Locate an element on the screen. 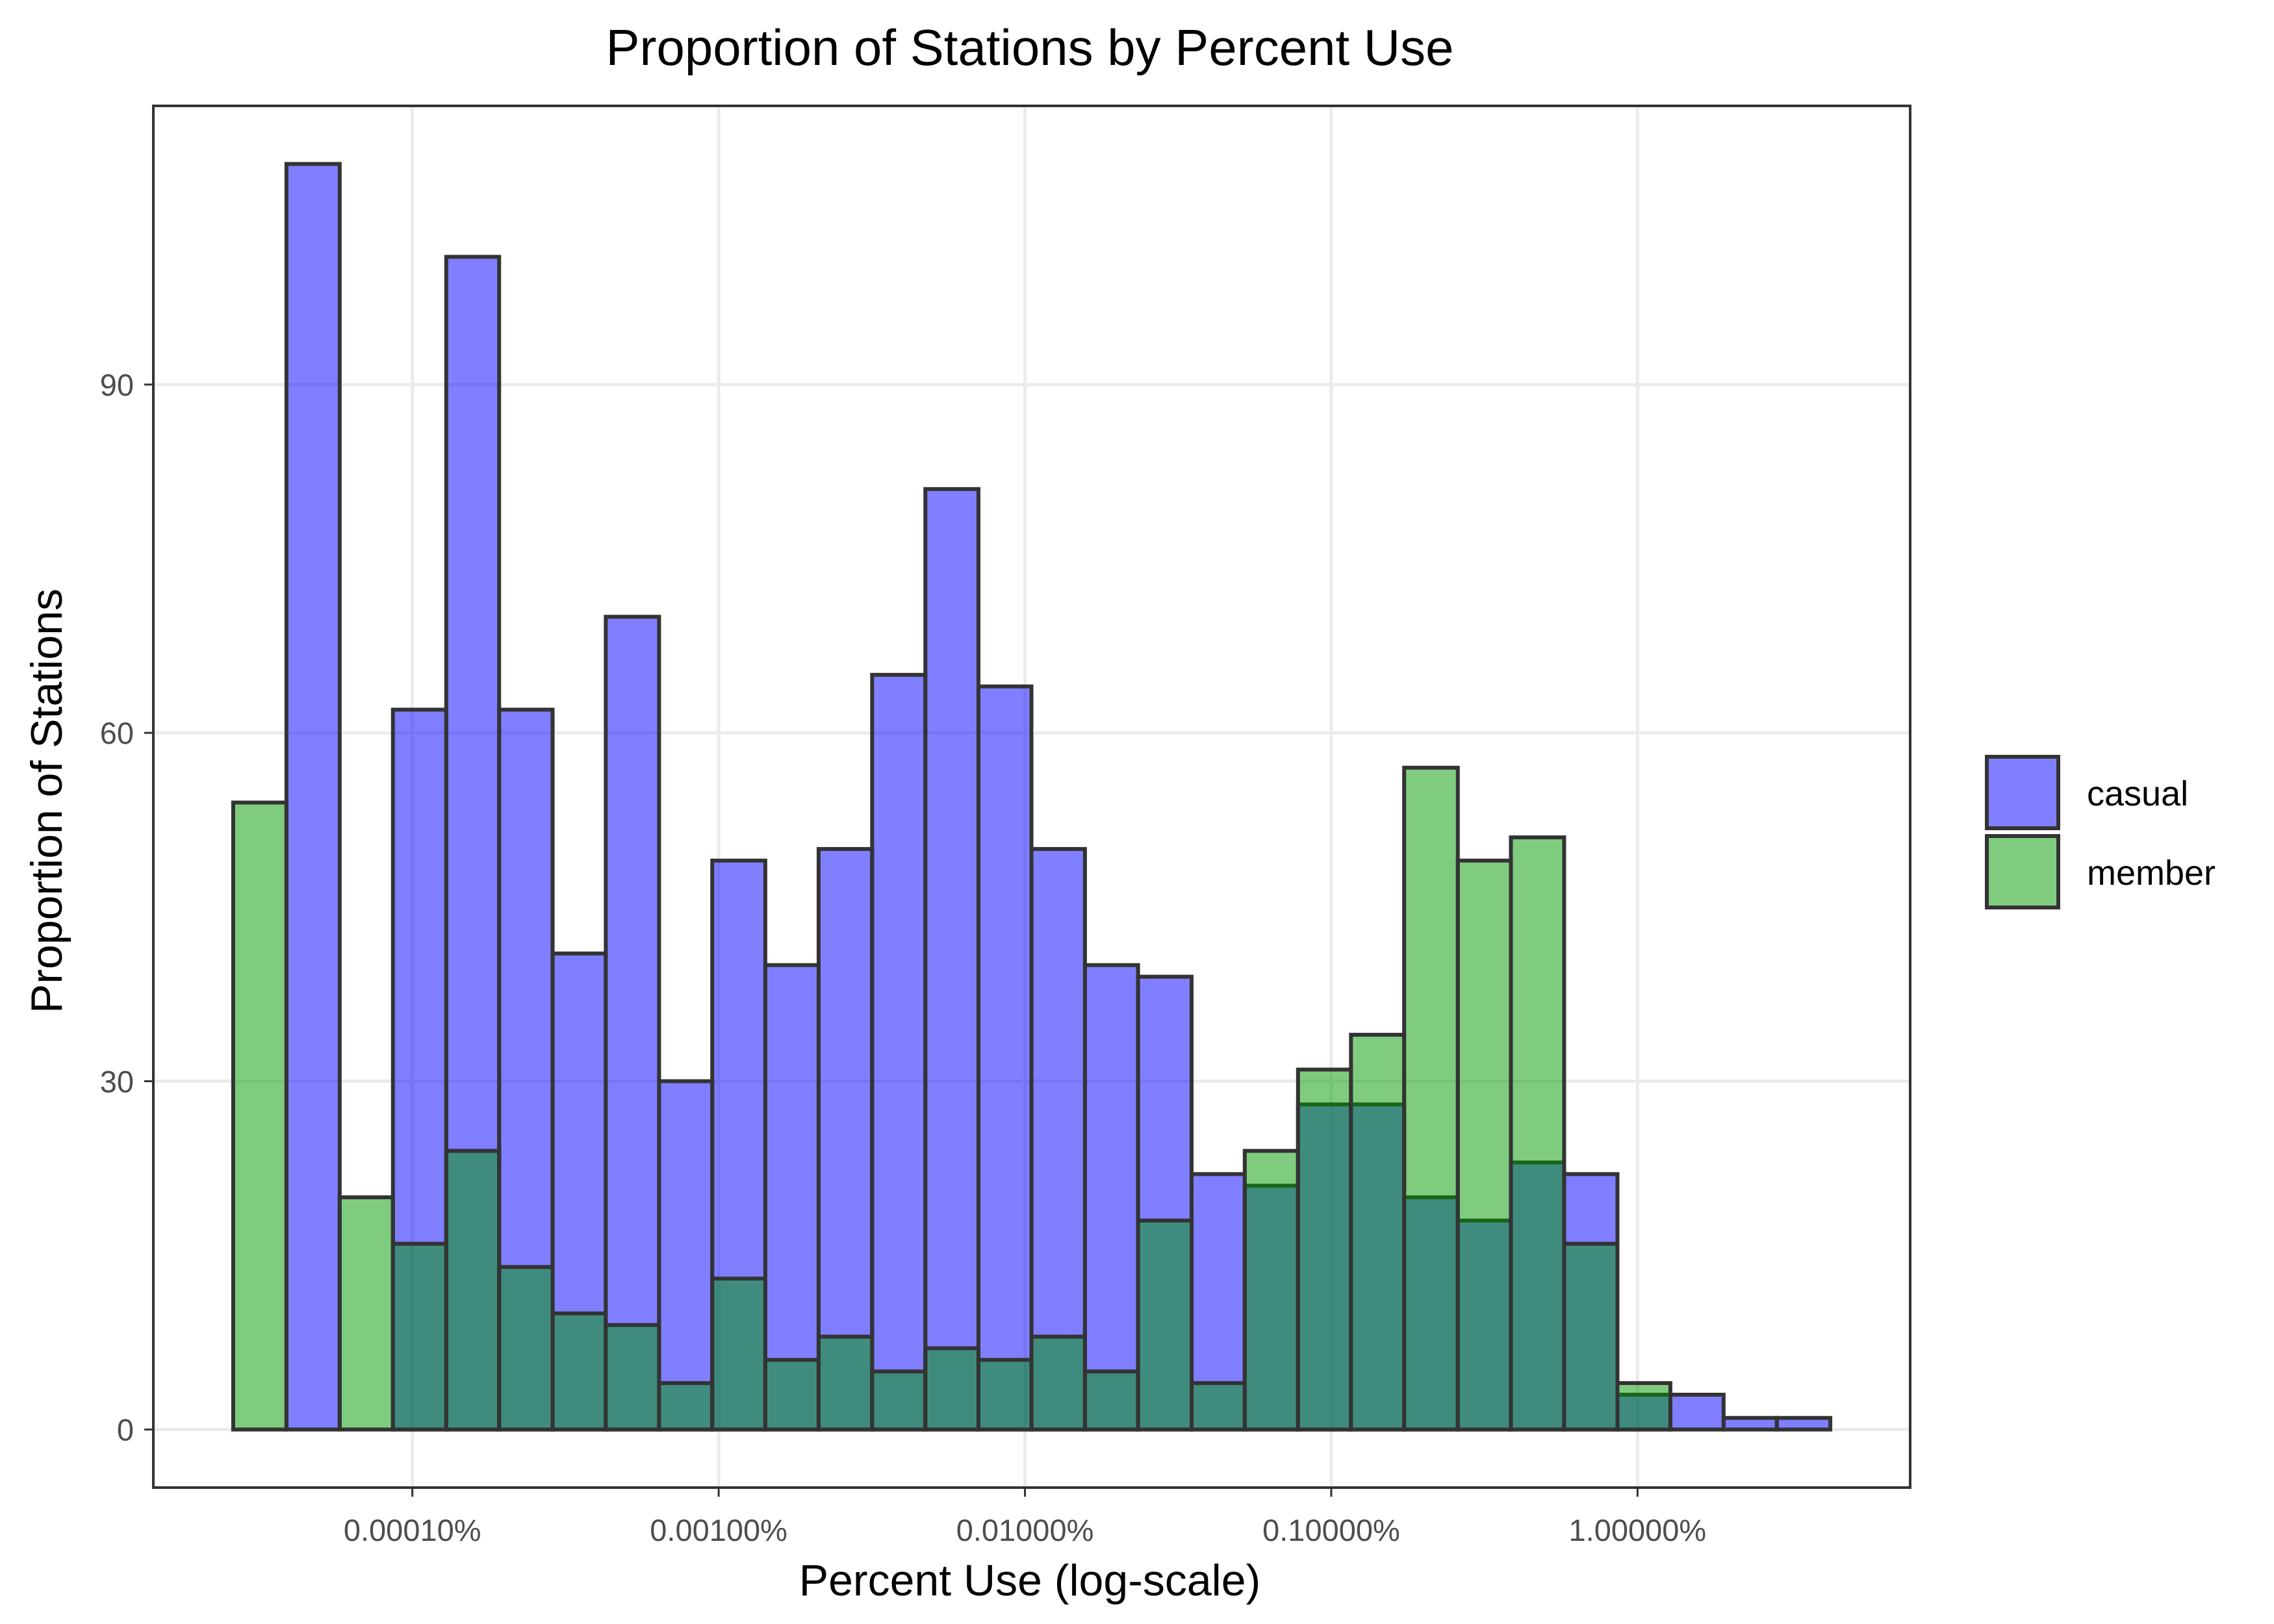 This screenshot has height=1624, width=2274. y-tick-label: 30 is located at coordinates (117, 1081).